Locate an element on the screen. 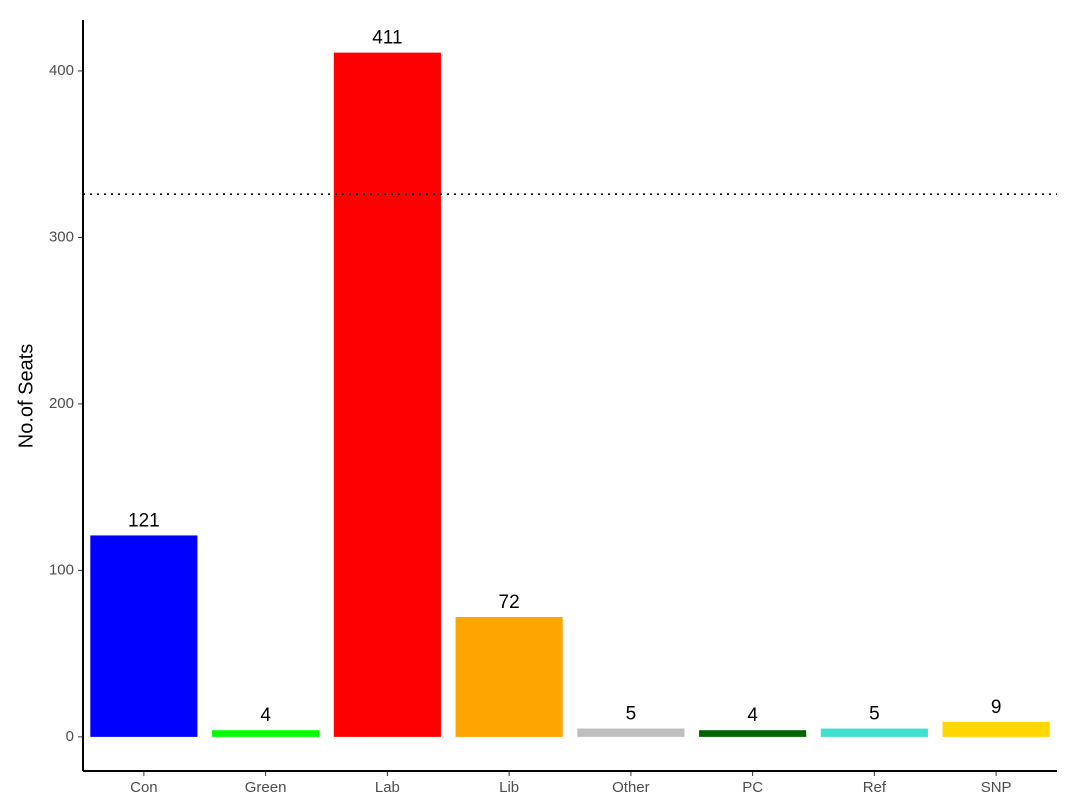 The width and height of the screenshot is (1066, 804). x-tick-label: Ref is located at coordinates (875, 787).